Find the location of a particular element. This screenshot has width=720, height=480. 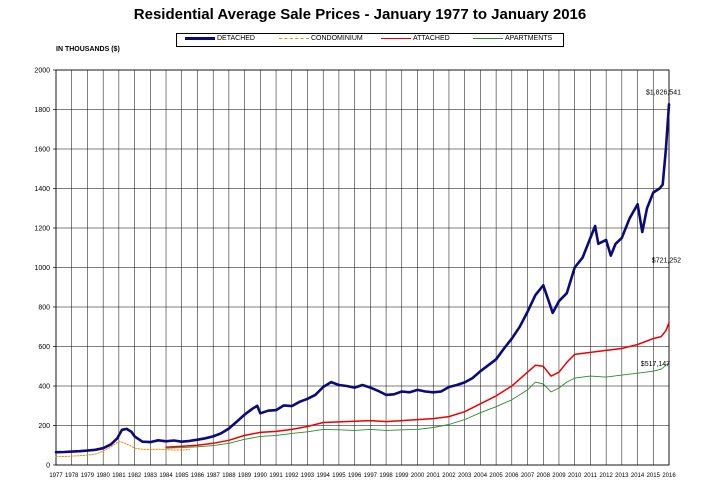

legend-swatch-attached is located at coordinates (396, 38).